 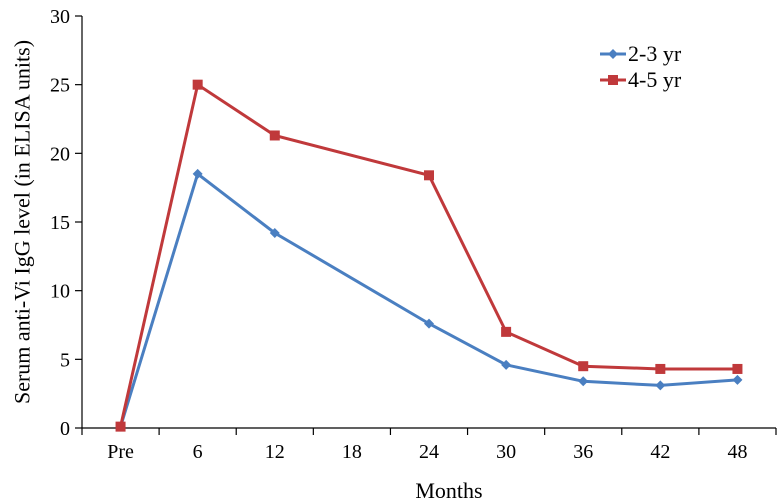 What do you see at coordinates (60, 292) in the screenshot?
I see `y-tick-label: 10` at bounding box center [60, 292].